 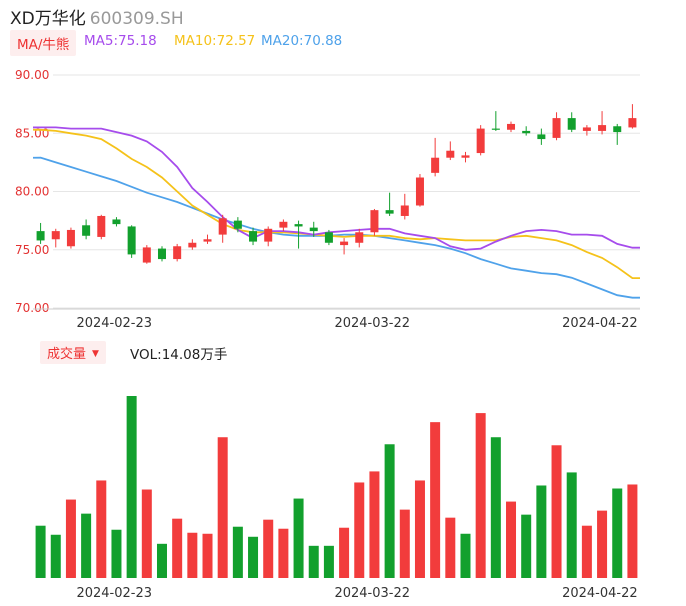 What do you see at coordinates (114, 593) in the screenshot?
I see `volume-x-tick-label: 2024-02-23` at bounding box center [114, 593].